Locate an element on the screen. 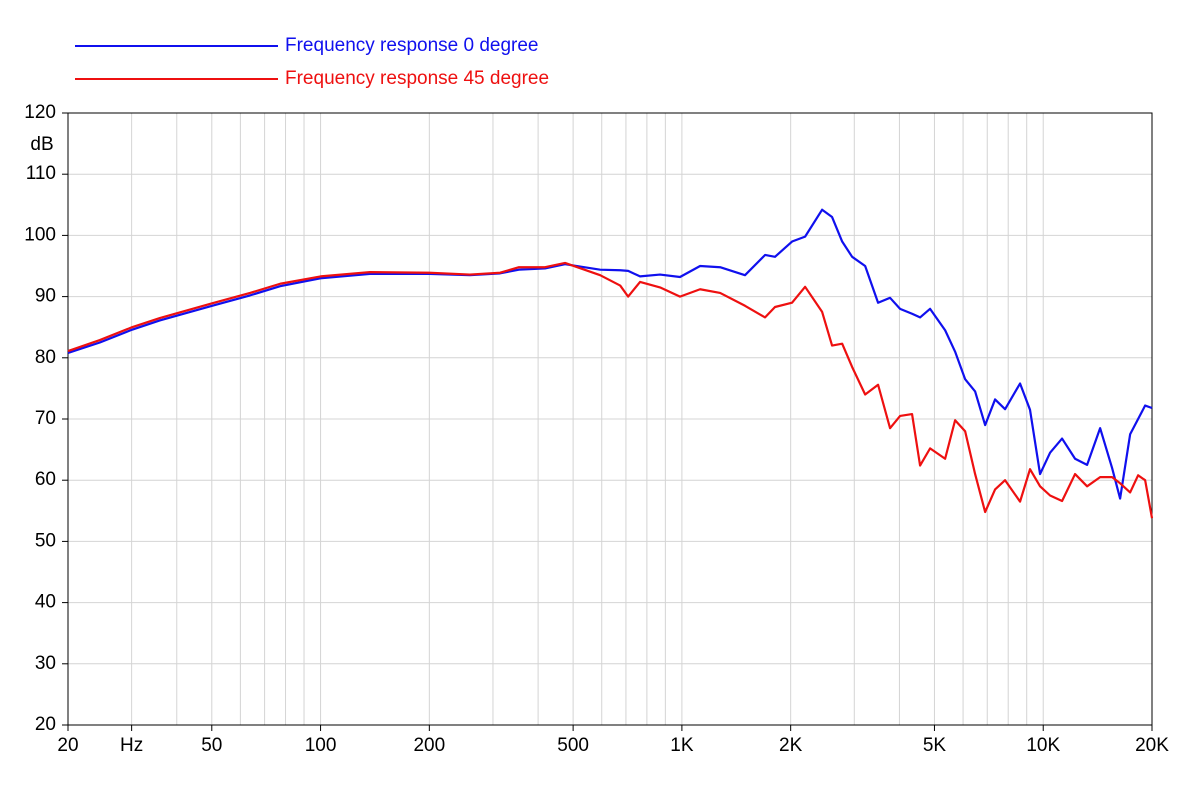 The width and height of the screenshot is (1200, 785). y-tick-label: 50 is located at coordinates (45, 540).